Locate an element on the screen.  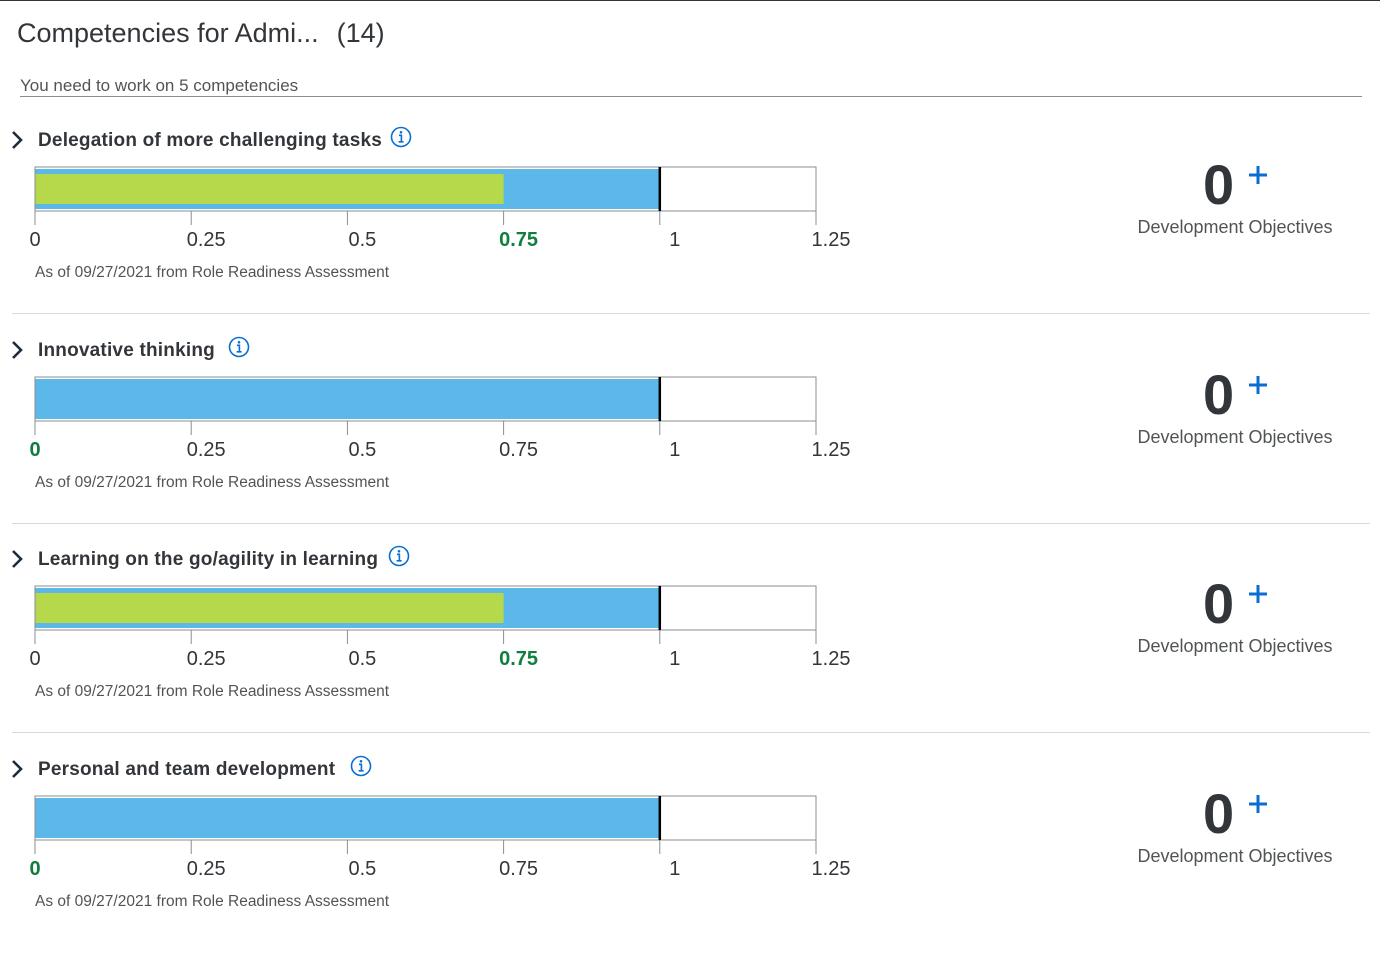
competency-name: Learning on the go/agility in learning is located at coordinates (208, 559).